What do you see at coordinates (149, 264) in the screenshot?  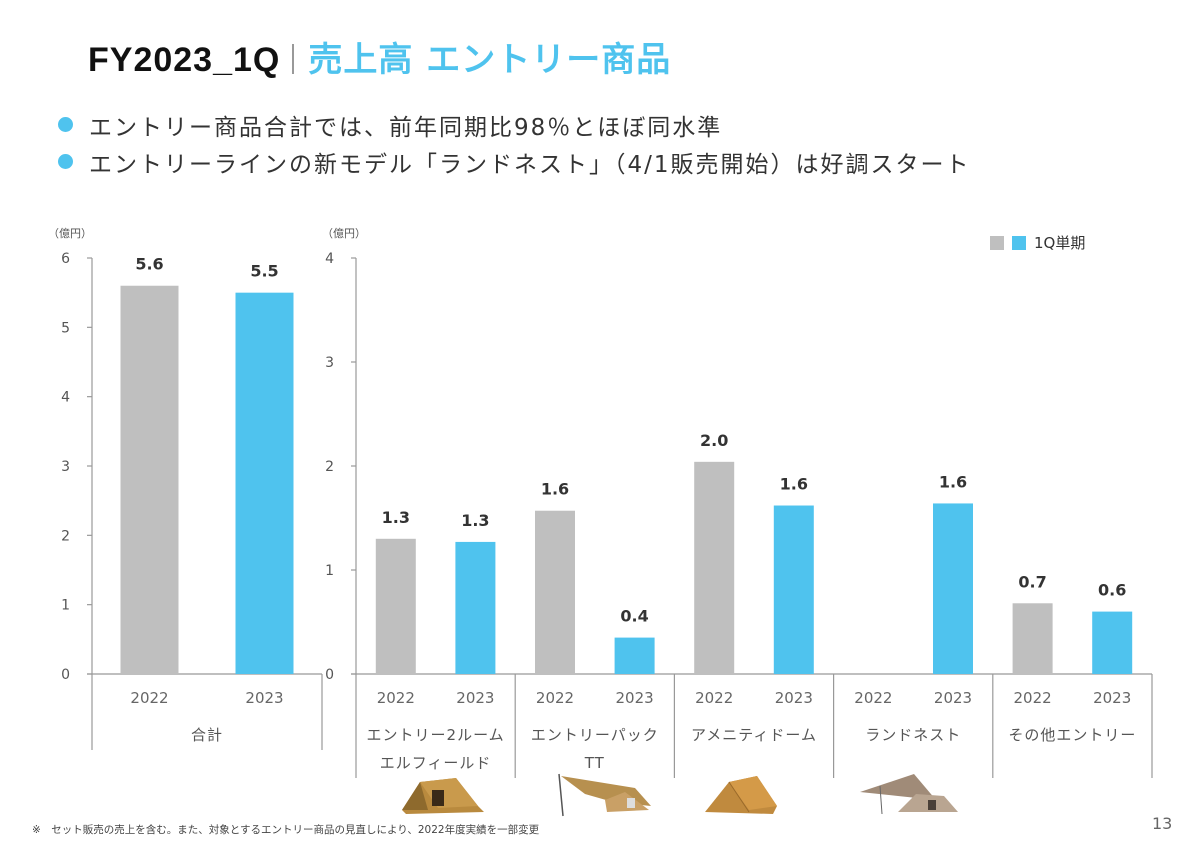 I see `bar-value-label: 5.6` at bounding box center [149, 264].